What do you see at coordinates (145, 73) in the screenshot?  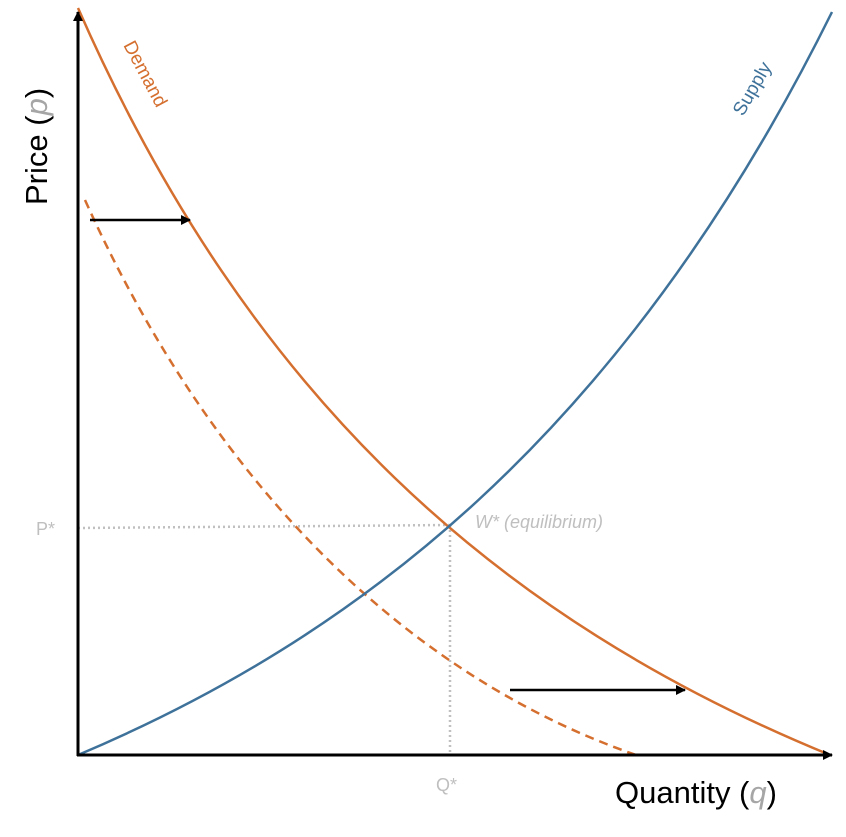 I see `demand-label: Demand` at bounding box center [145, 73].